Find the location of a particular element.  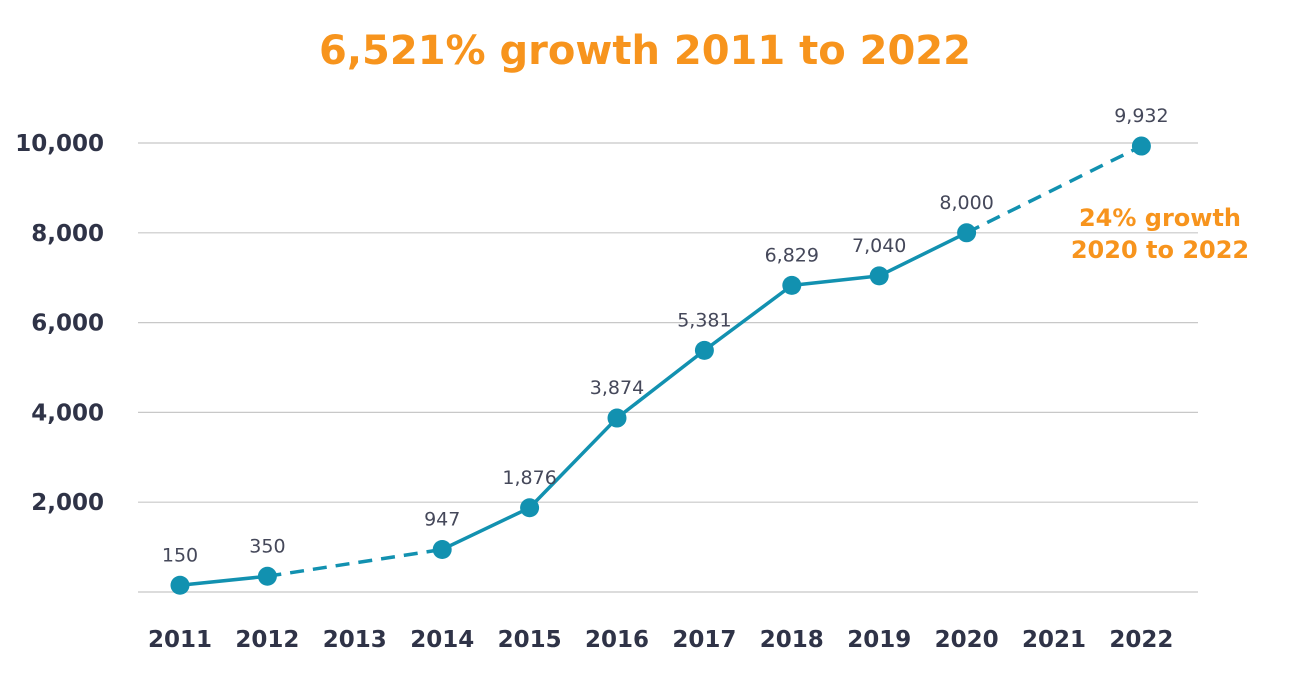

y-tick-label: 6,000 is located at coordinates (67, 324).